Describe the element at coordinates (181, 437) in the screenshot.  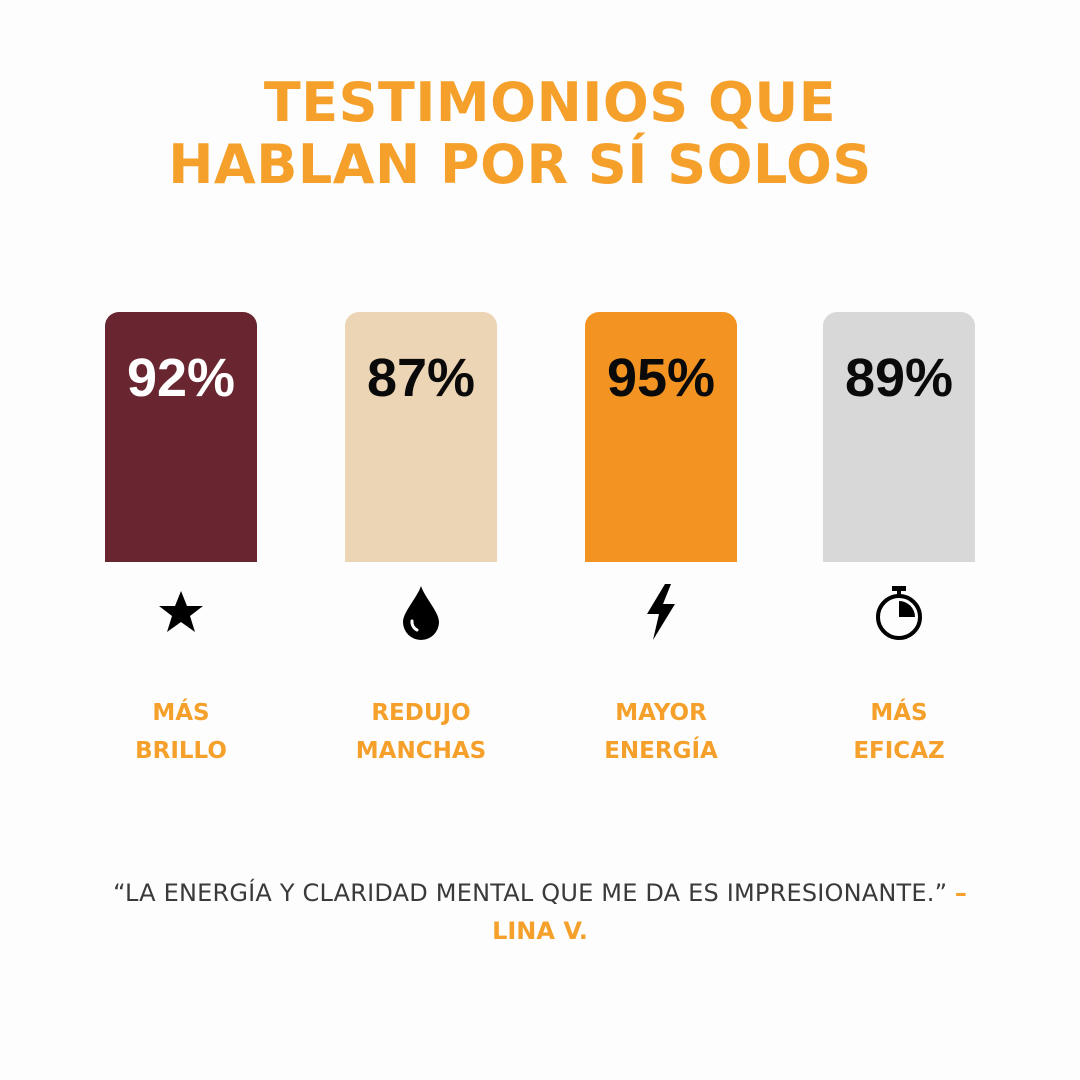
I see `stat-card-brillo: 92%` at that location.